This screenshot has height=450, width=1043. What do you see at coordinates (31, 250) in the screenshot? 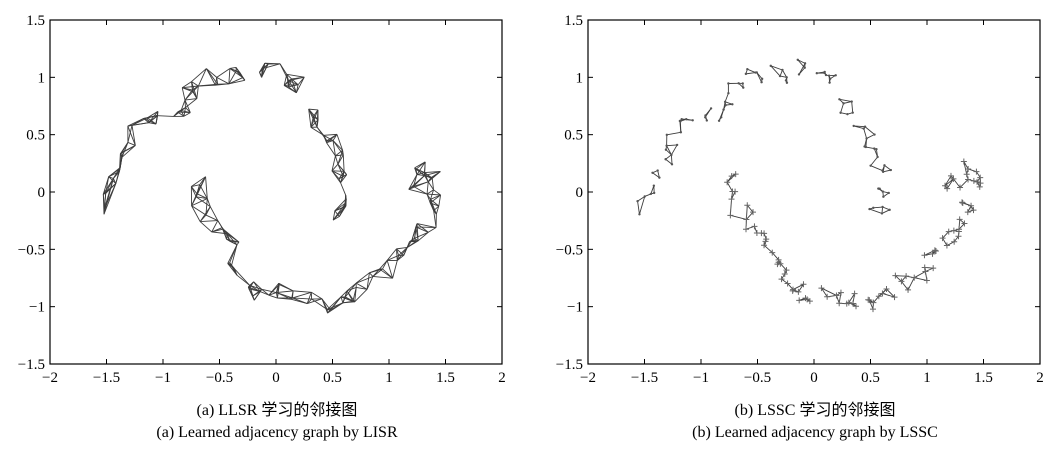
I see `y-tick-label: −0.5` at bounding box center [31, 250].